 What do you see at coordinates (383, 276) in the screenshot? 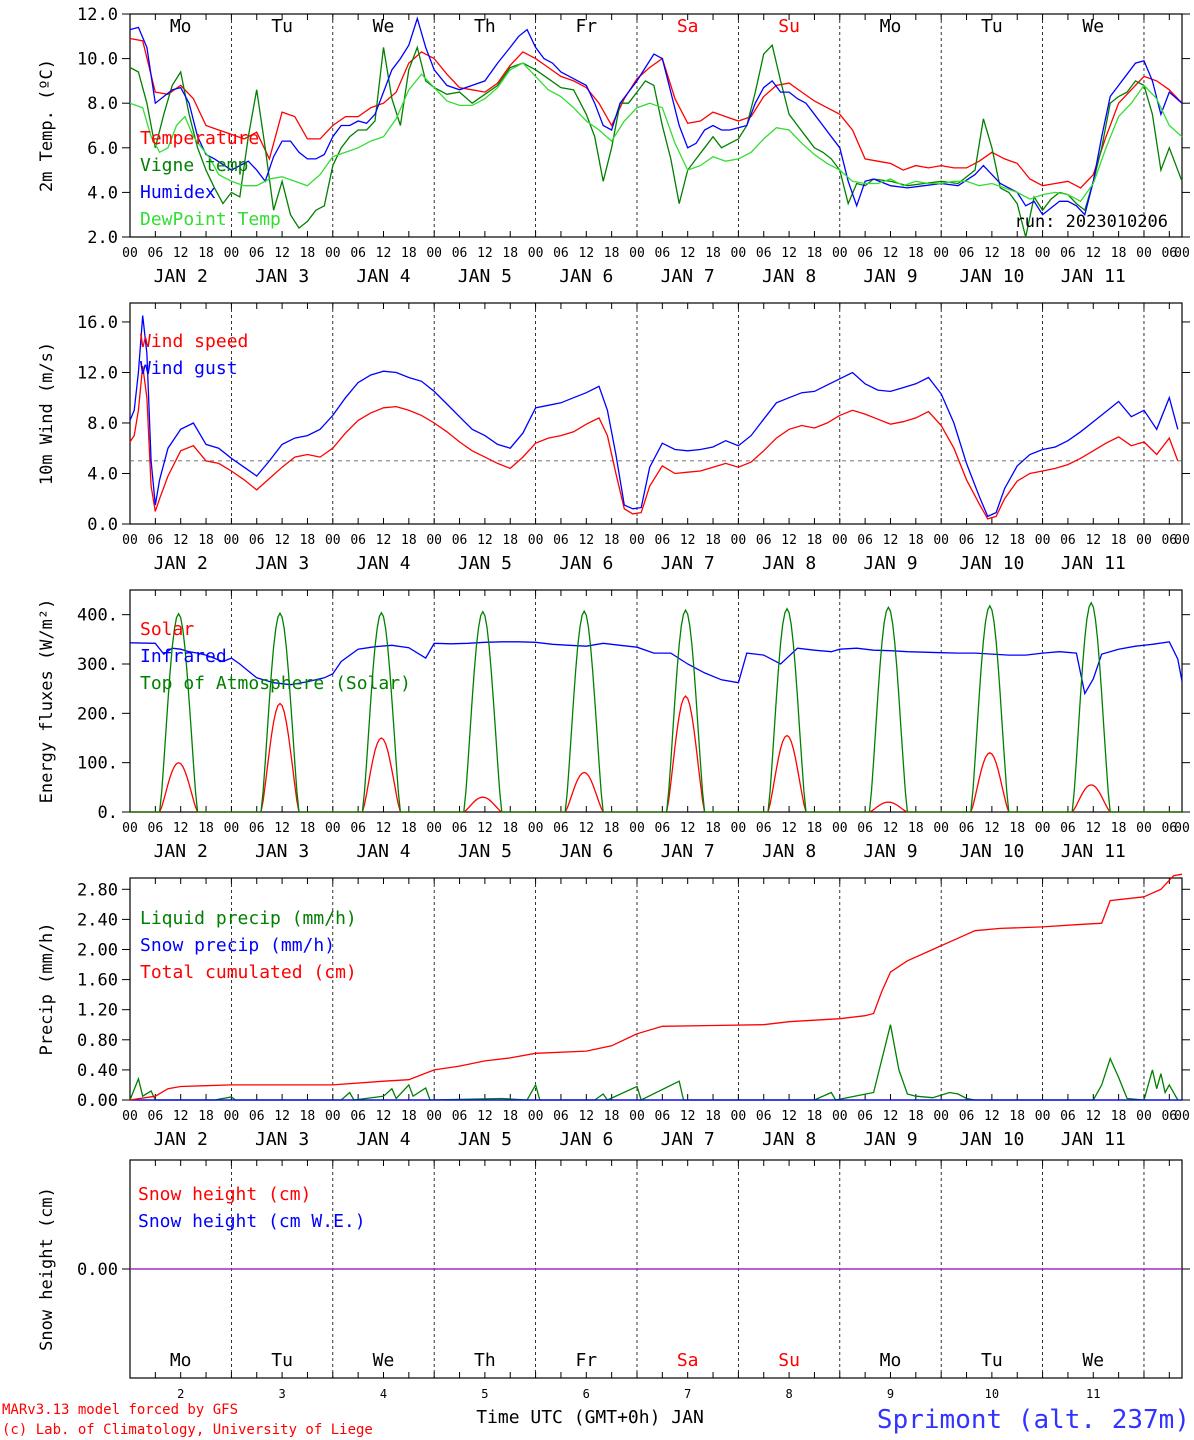
I see `x-date-label: JAN 4` at bounding box center [383, 276].